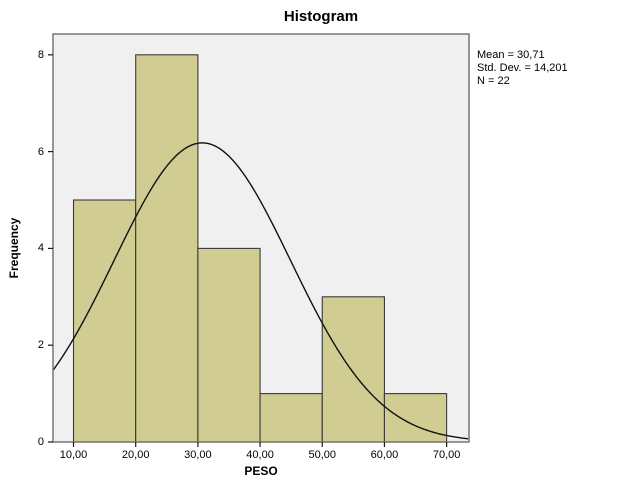 This screenshot has height=501, width=626. What do you see at coordinates (198, 455) in the screenshot?
I see `x-tick-label: 30,00` at bounding box center [198, 455].